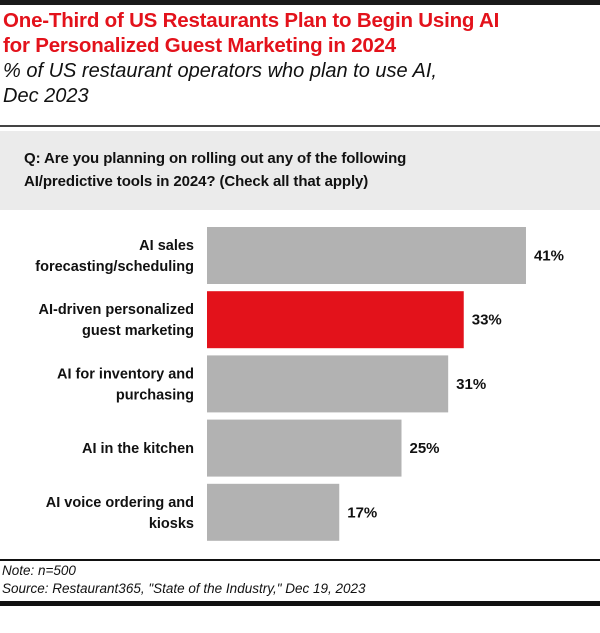  I want to click on category-label: AI for inventory and, so click(125, 374).